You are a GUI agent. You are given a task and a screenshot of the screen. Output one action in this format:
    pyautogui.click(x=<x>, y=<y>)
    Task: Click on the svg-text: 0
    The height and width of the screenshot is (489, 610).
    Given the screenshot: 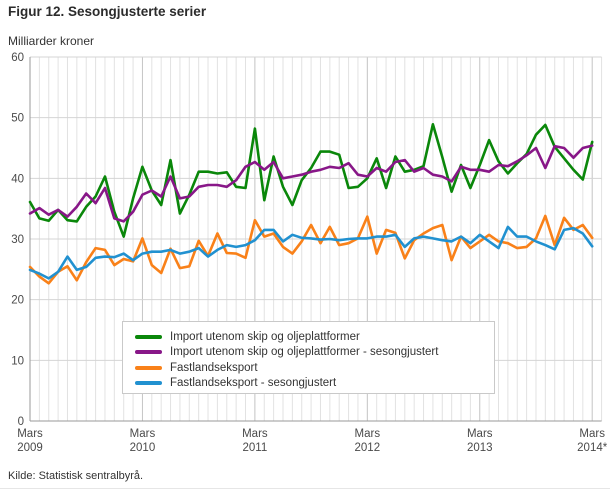 What is the action you would take?
    pyautogui.click(x=21, y=422)
    